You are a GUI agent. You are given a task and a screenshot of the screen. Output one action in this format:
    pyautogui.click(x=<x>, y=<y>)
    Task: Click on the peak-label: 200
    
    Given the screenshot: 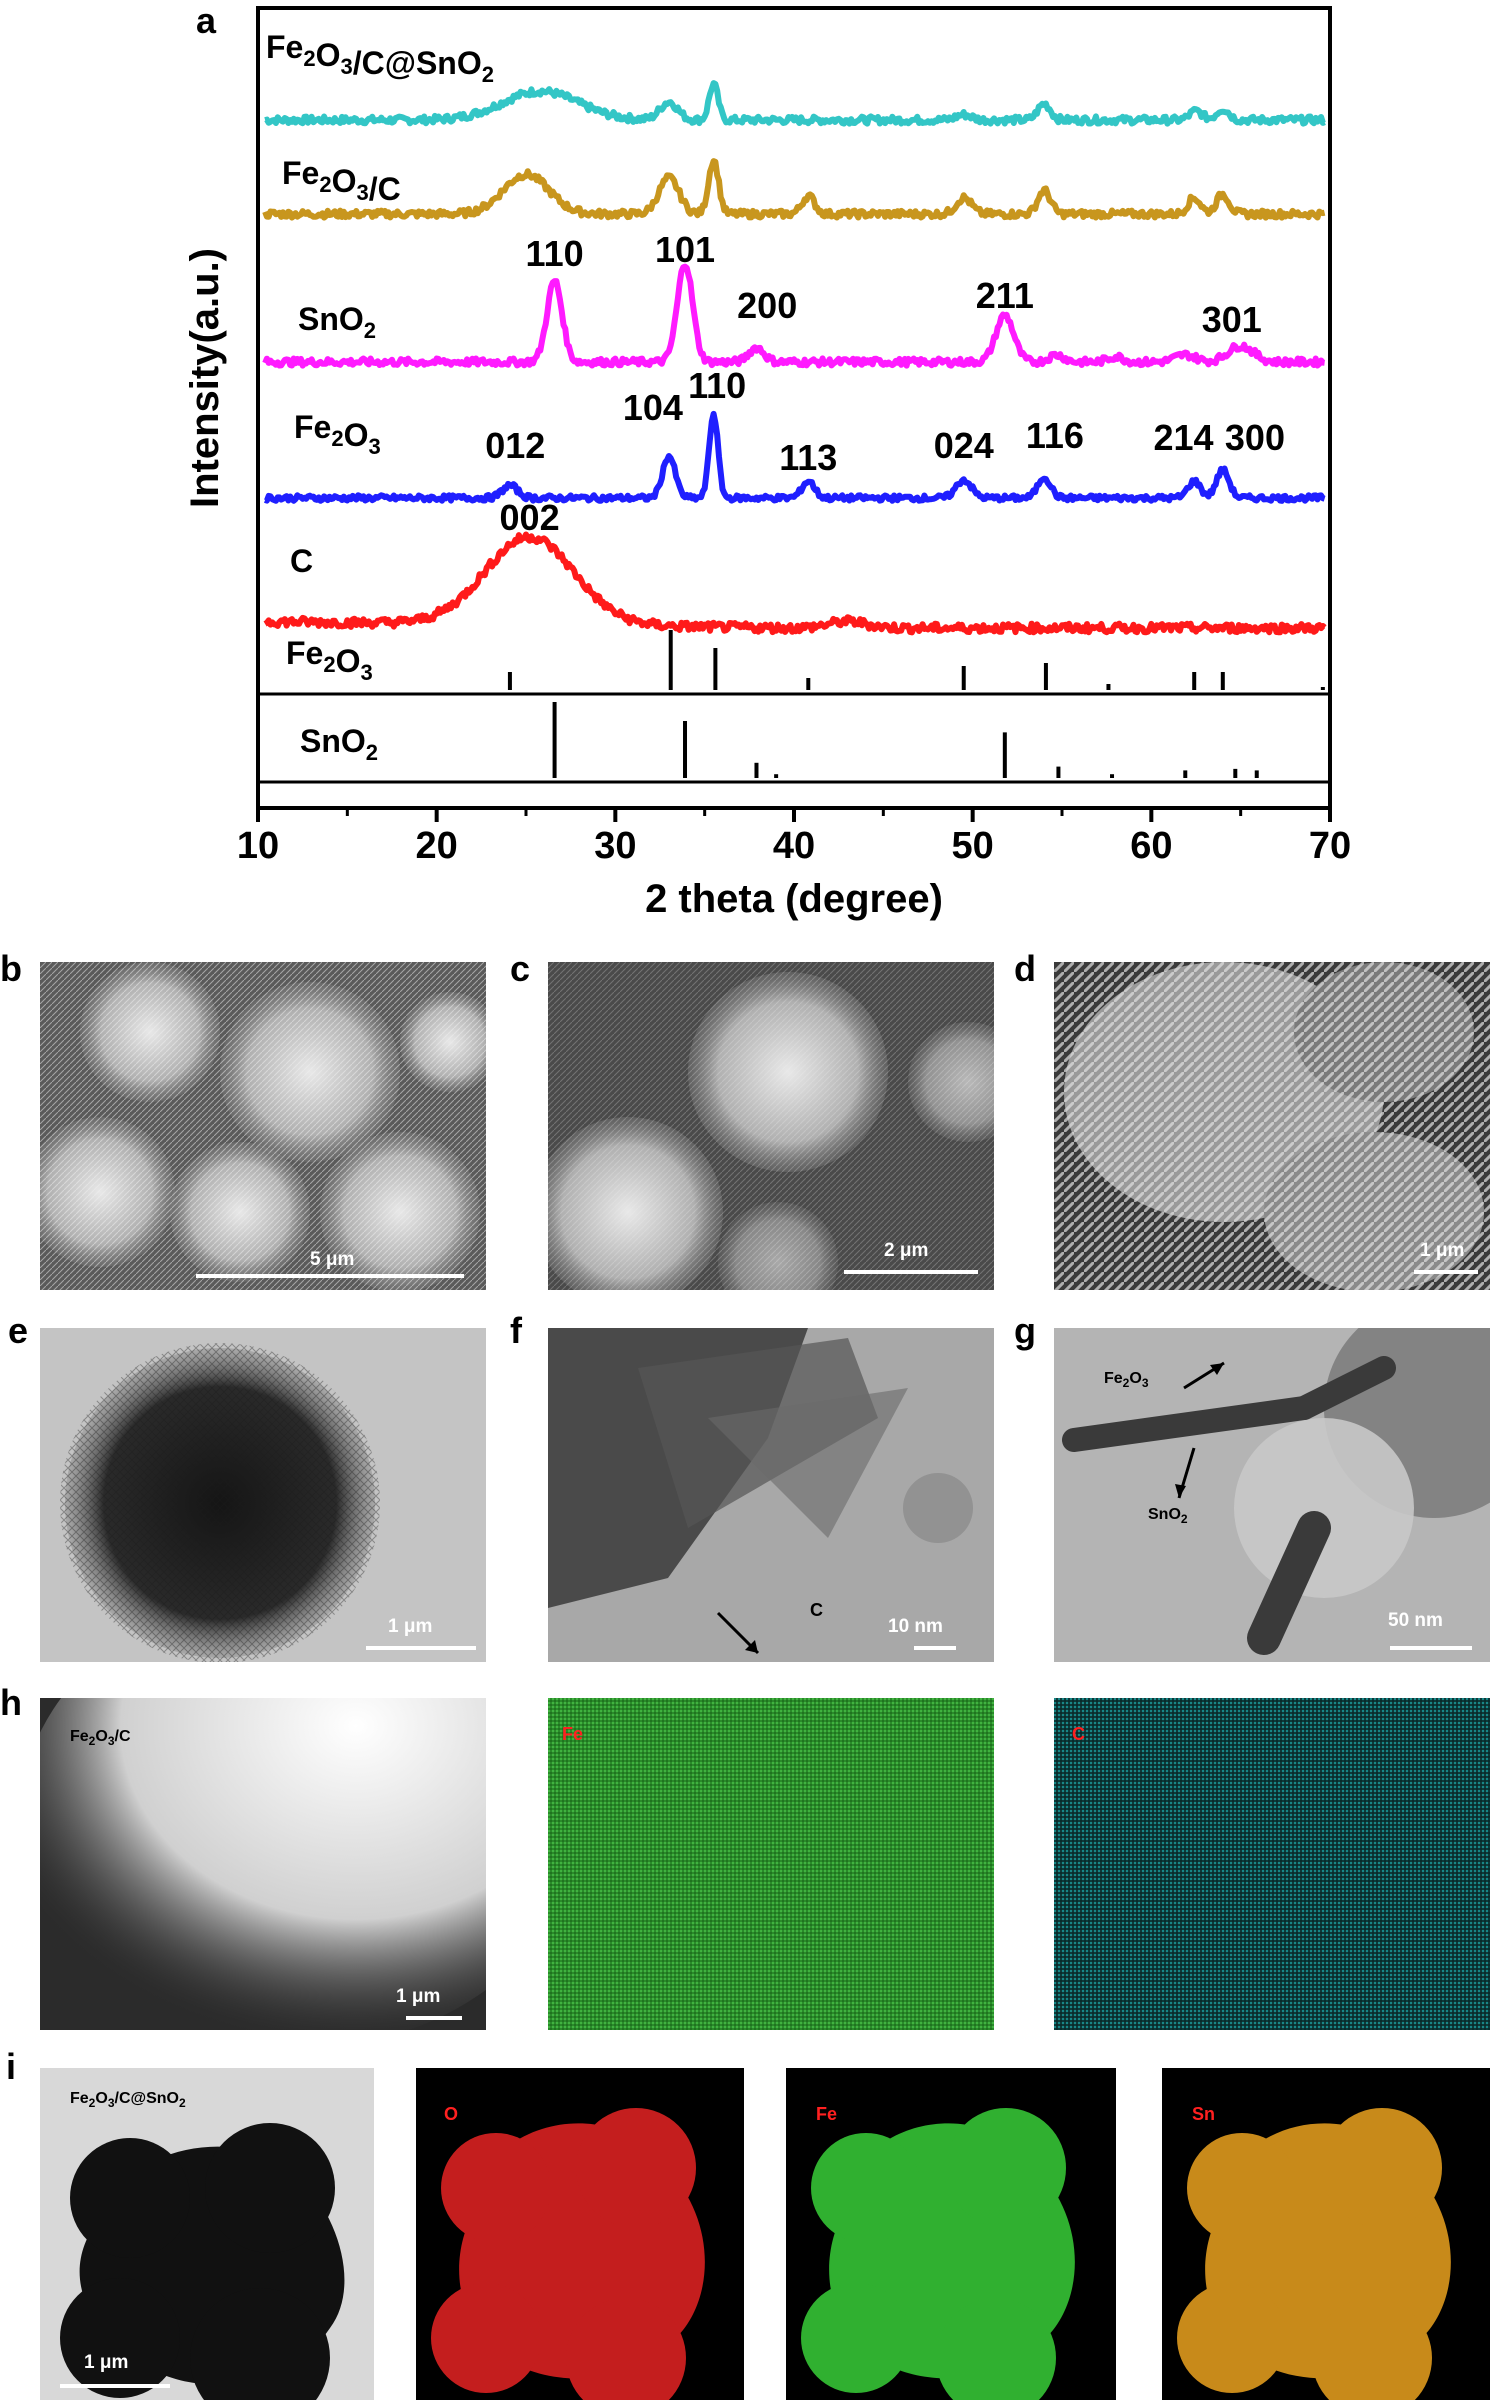 What is the action you would take?
    pyautogui.click(x=767, y=305)
    